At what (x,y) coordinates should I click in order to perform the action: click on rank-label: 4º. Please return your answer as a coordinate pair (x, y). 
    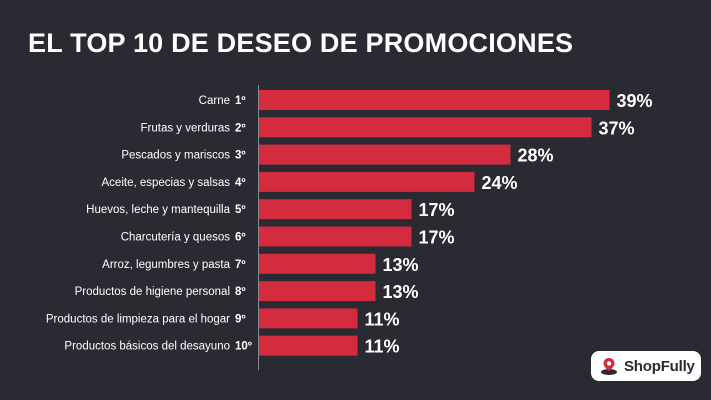
    Looking at the image, I should click on (240, 183).